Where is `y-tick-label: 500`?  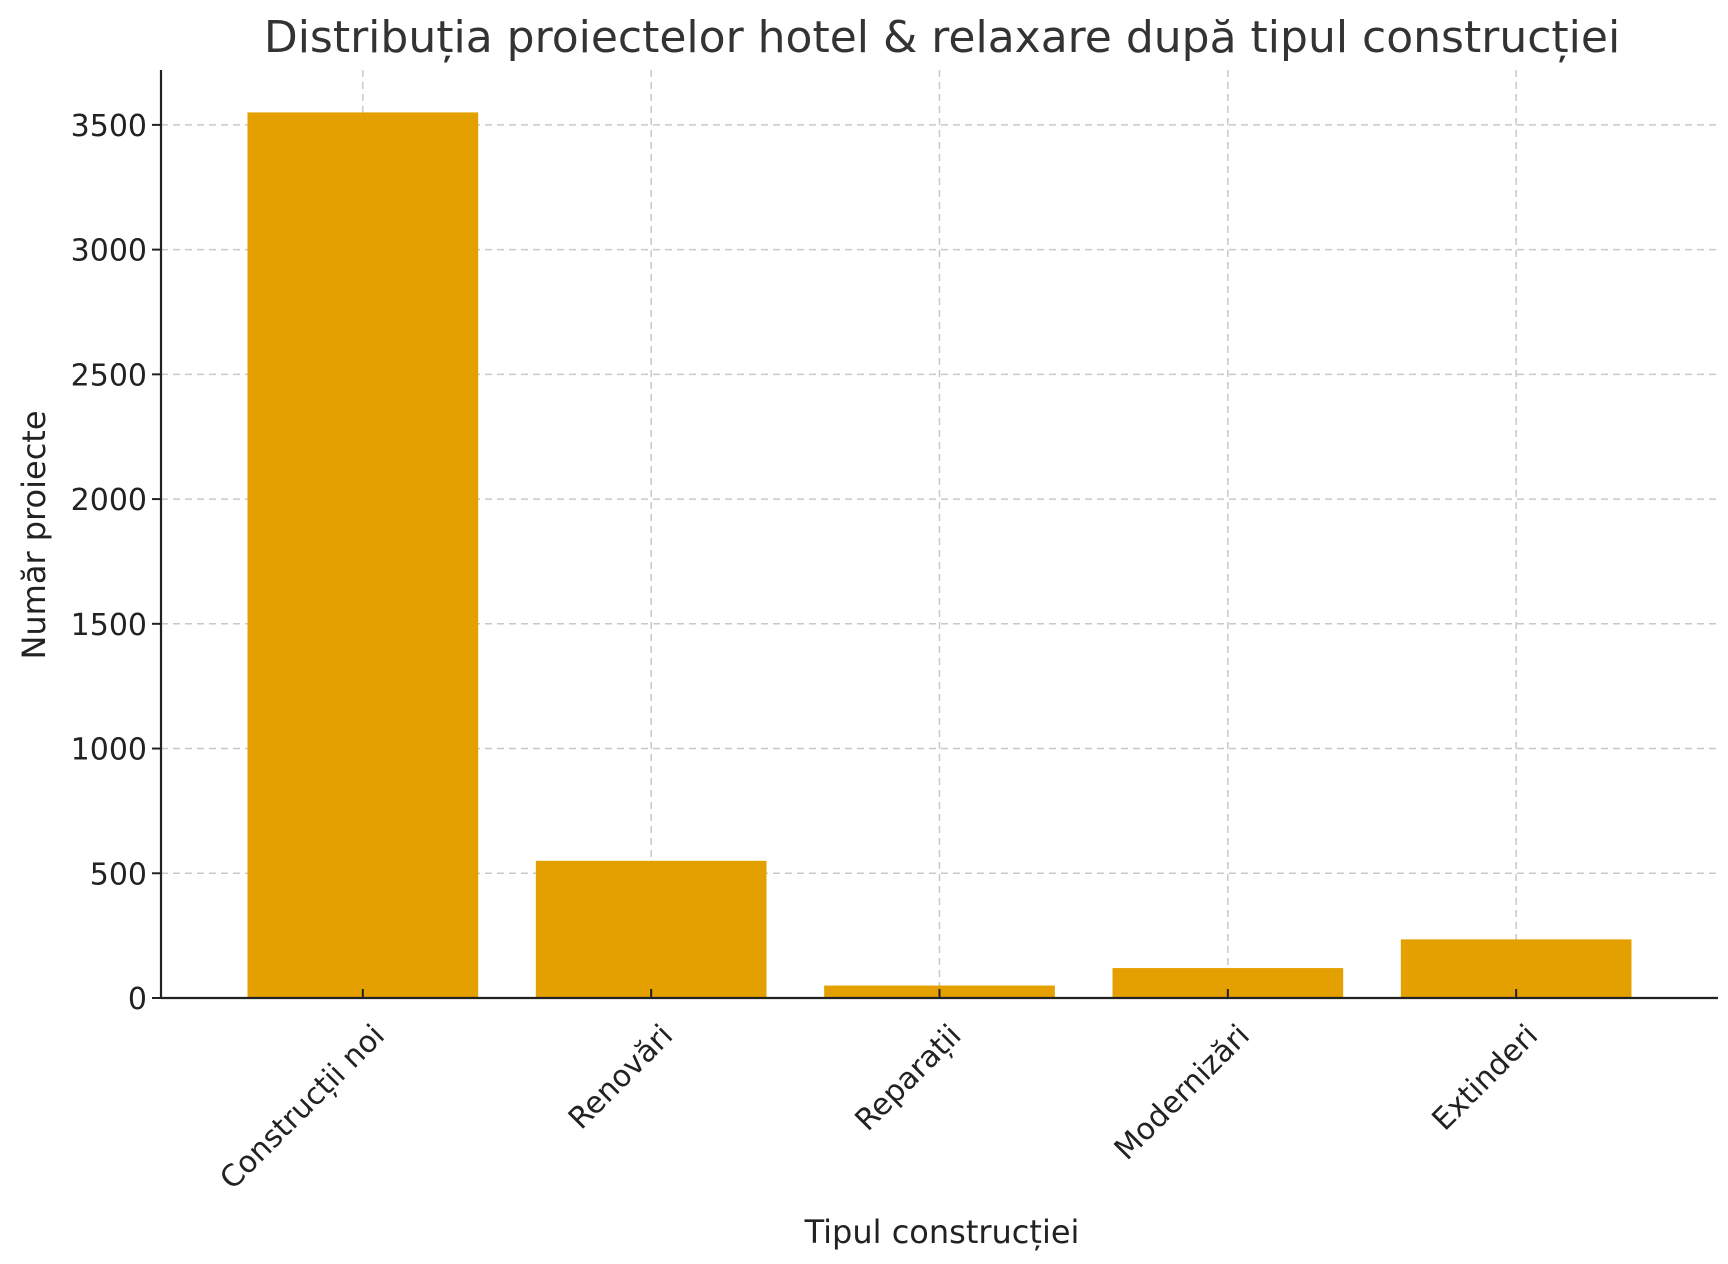 y-tick-label: 500 is located at coordinates (118, 874).